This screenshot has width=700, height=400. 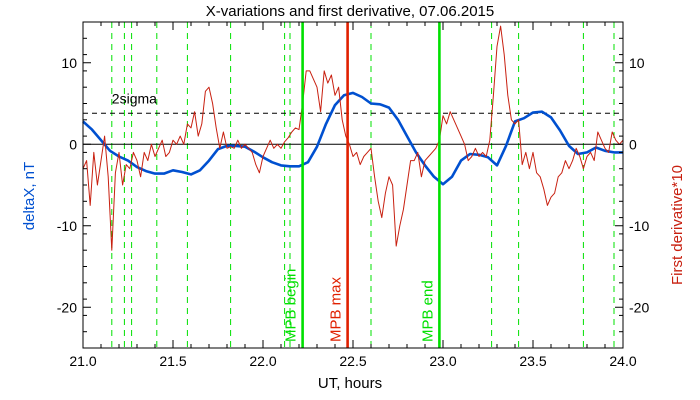 What do you see at coordinates (350, 383) in the screenshot?
I see `x-axis-label: UT, hours` at bounding box center [350, 383].